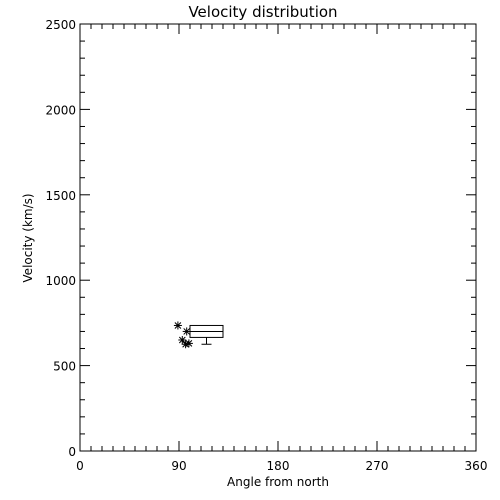 The width and height of the screenshot is (500, 500). I want to click on x-axis-label: Angle from north, so click(278, 482).